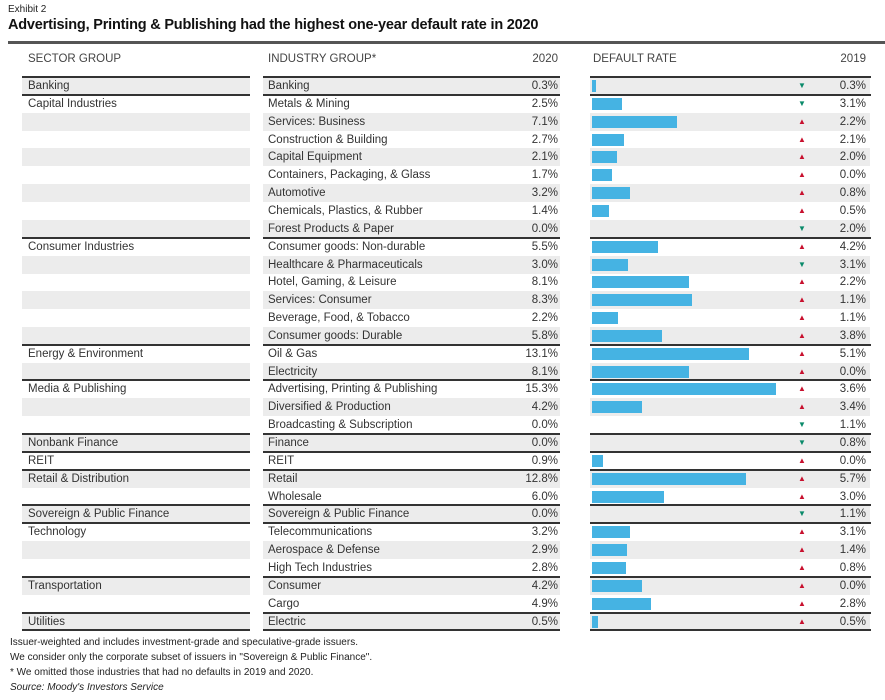  What do you see at coordinates (320, 567) in the screenshot?
I see `industry-cell: High Tech Industries` at bounding box center [320, 567].